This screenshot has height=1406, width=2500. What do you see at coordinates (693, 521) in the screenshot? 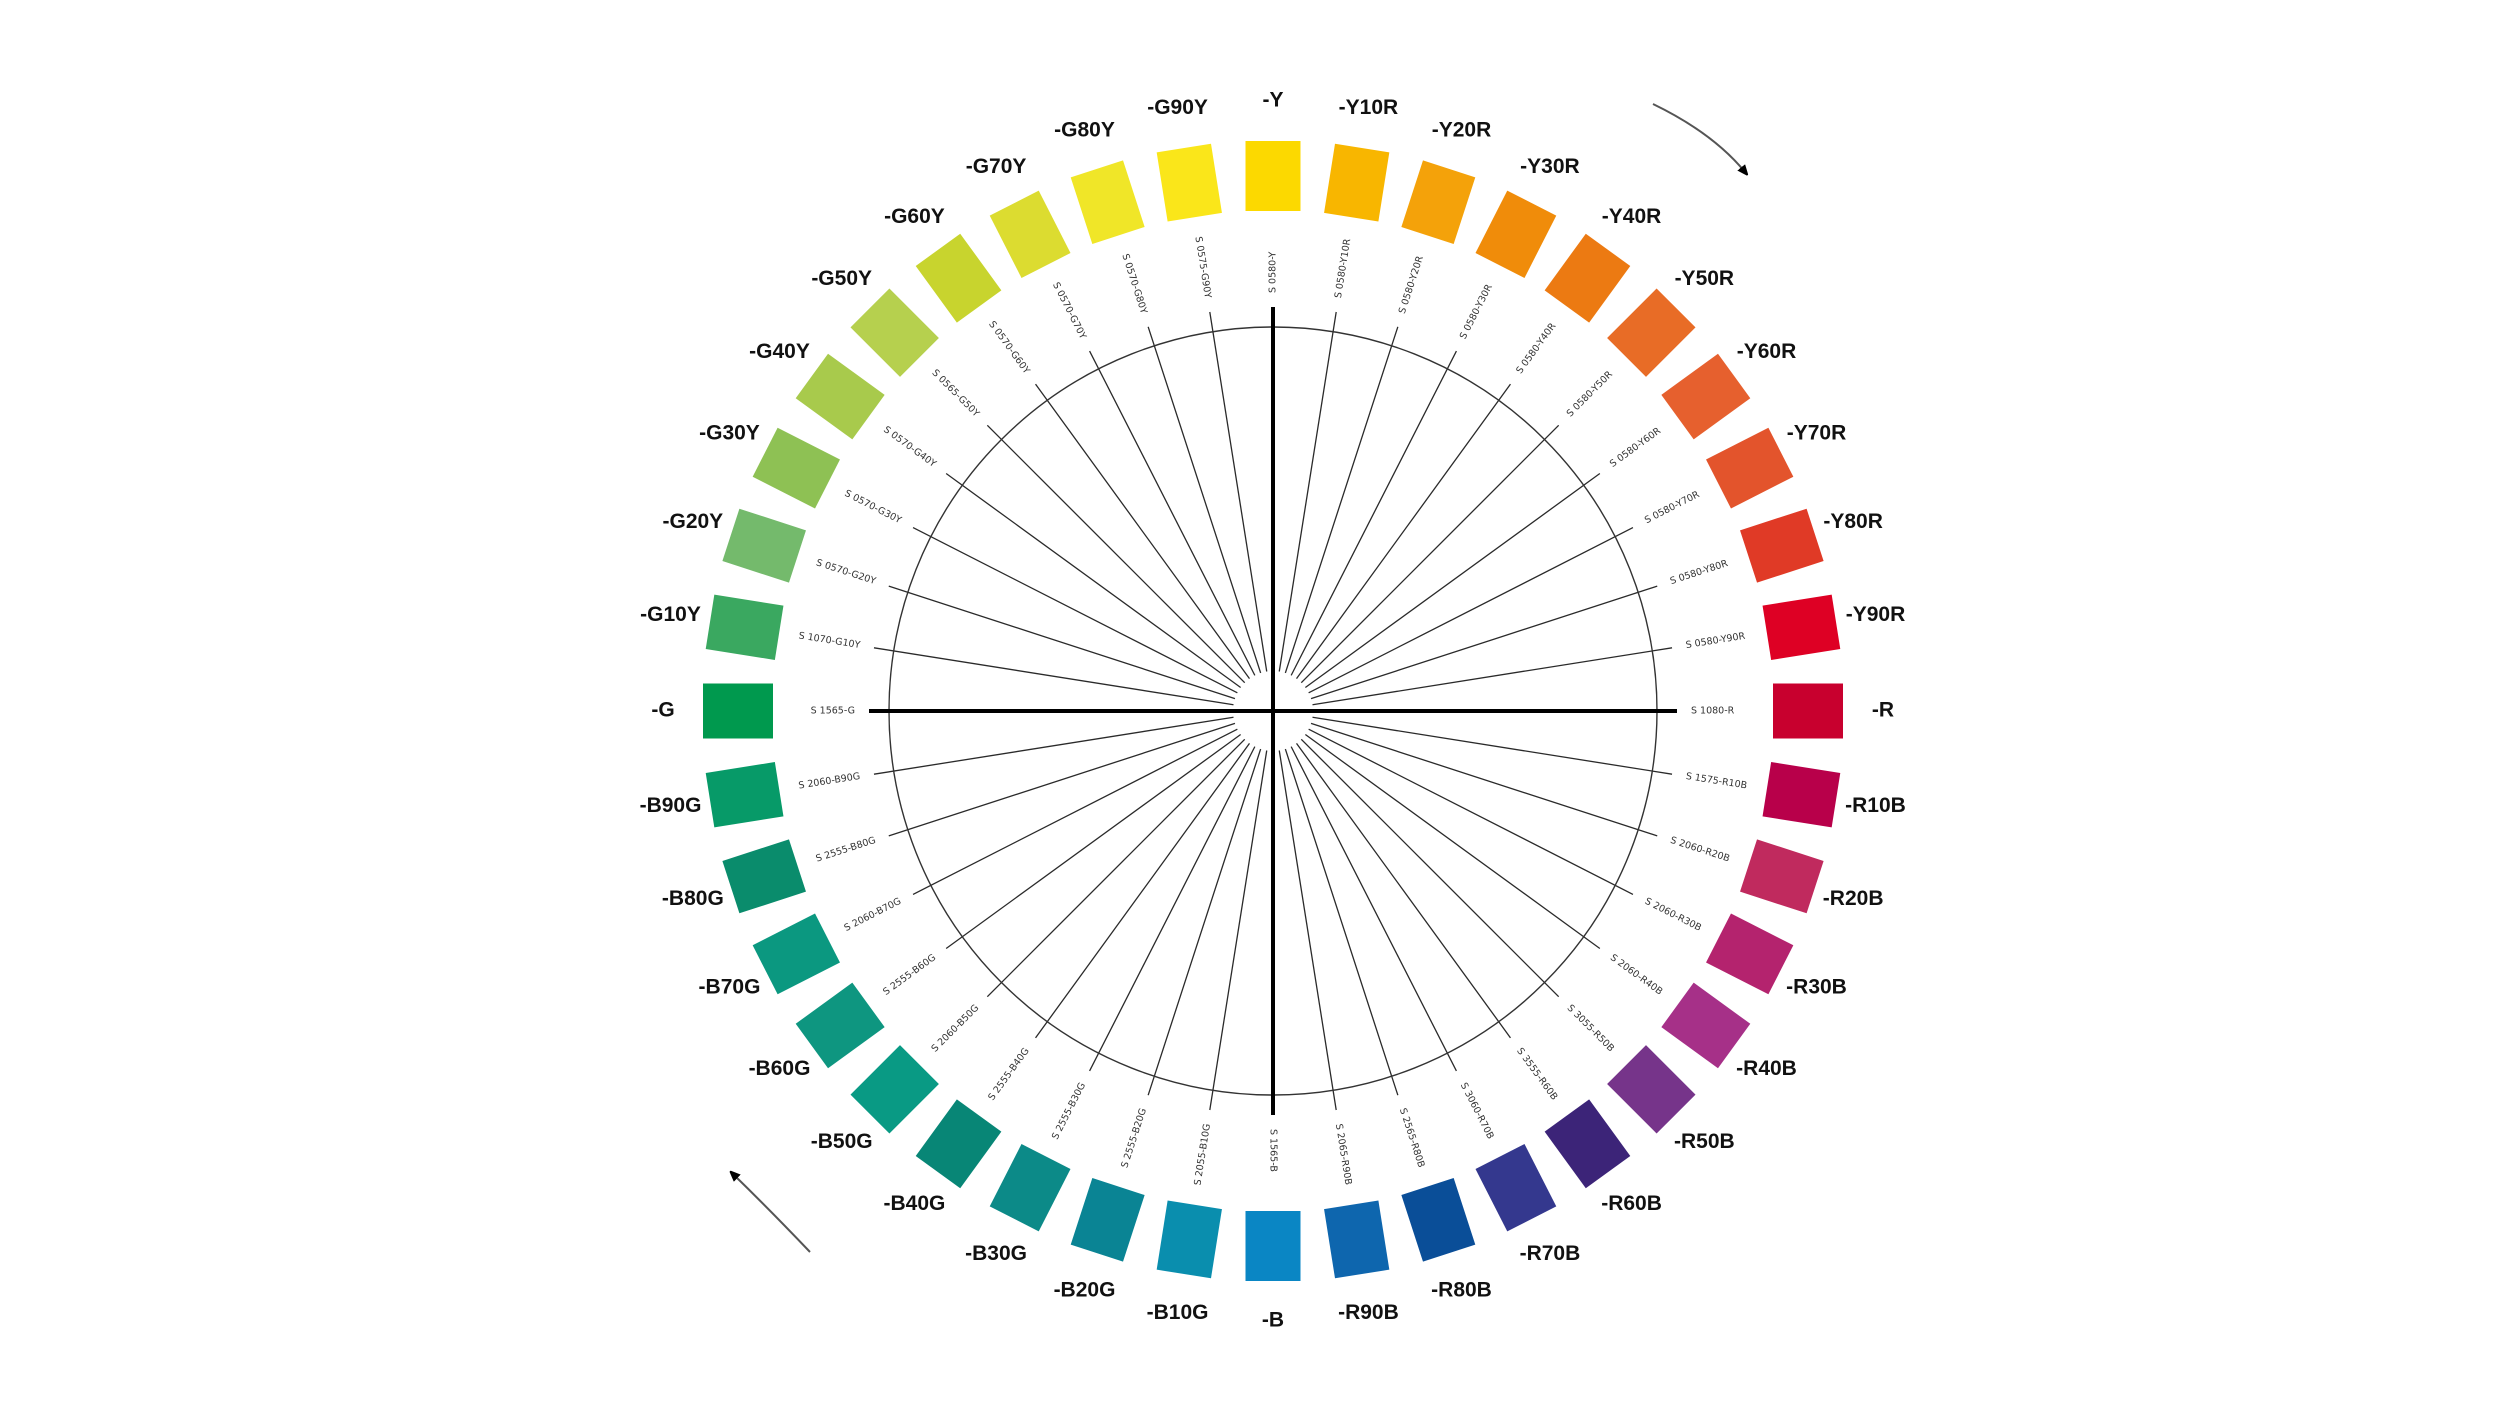
I see `hue-label: -G20Y` at bounding box center [693, 521].